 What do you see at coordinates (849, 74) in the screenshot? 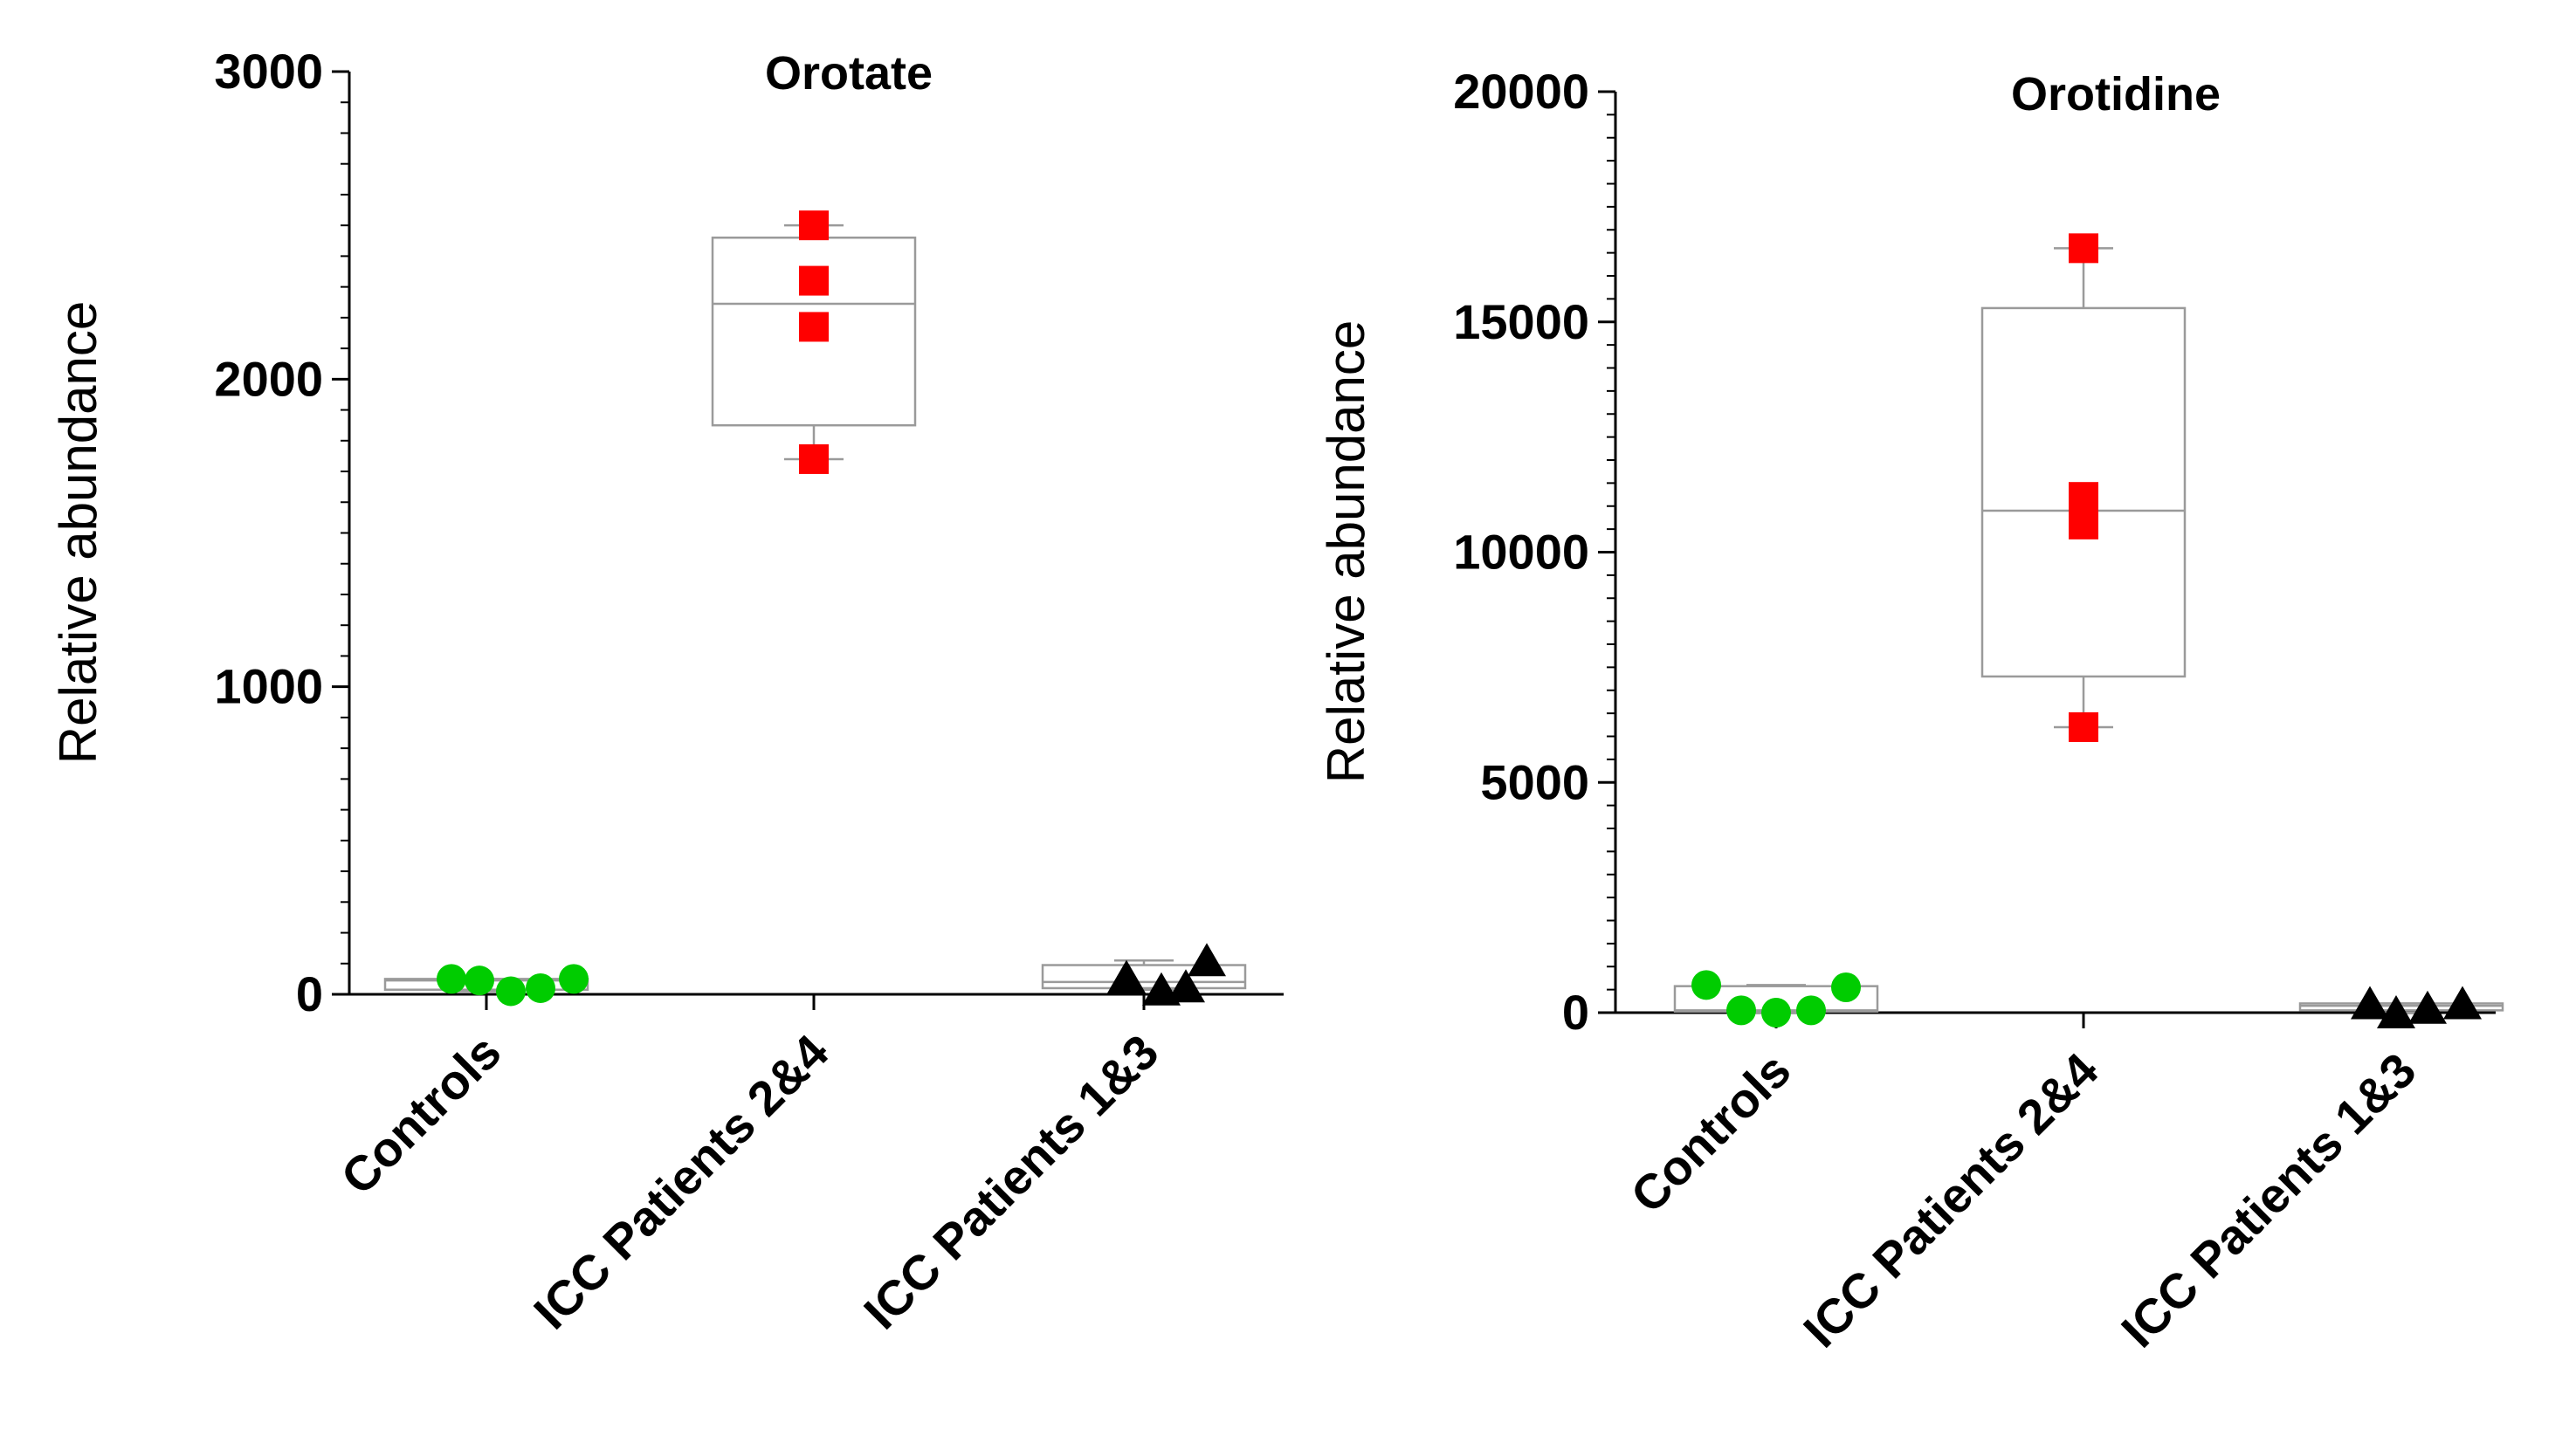
I see `chart-title: Orotate` at bounding box center [849, 74].